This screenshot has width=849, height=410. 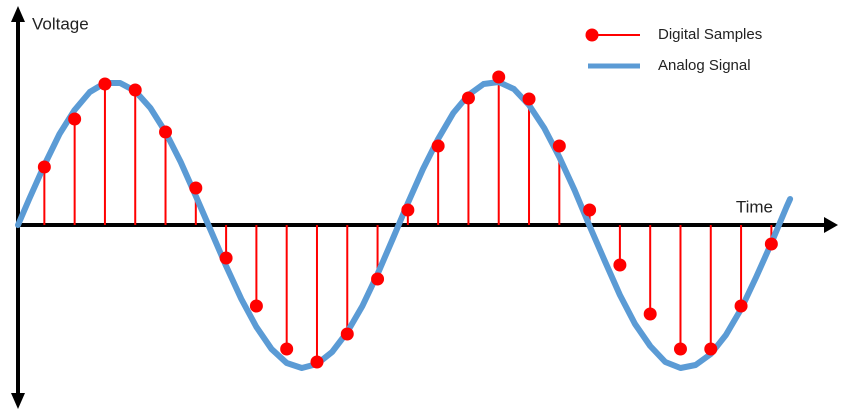 What do you see at coordinates (592, 35) in the screenshot?
I see `legend-swatch` at bounding box center [592, 35].